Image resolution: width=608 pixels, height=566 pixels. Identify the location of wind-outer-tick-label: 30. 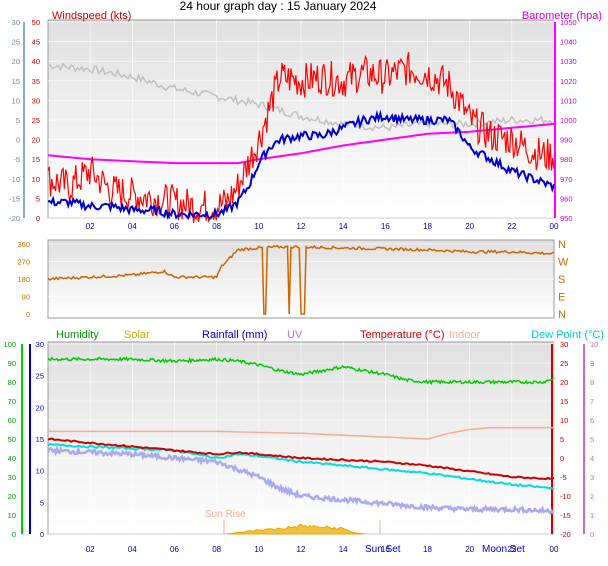
(16, 22).